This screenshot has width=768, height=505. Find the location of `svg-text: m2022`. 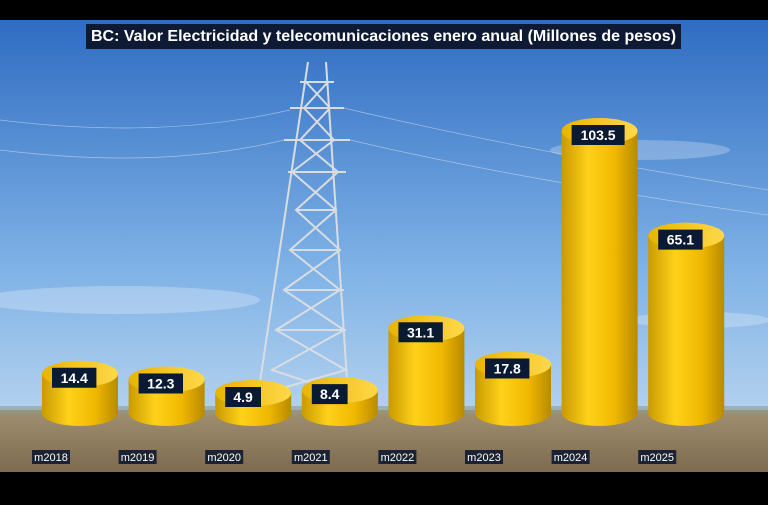

svg-text: m2022 is located at coordinates (398, 458).